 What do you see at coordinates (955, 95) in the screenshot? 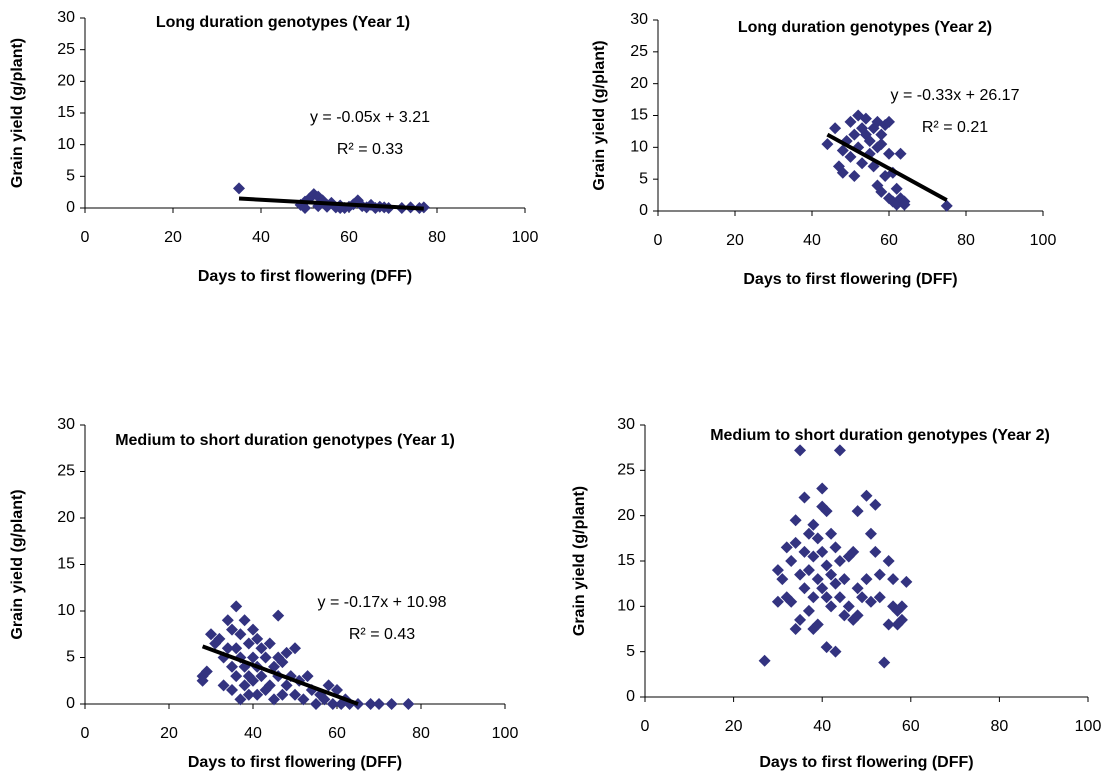
I see `equation: y = -0.33x + 26.17` at bounding box center [955, 95].